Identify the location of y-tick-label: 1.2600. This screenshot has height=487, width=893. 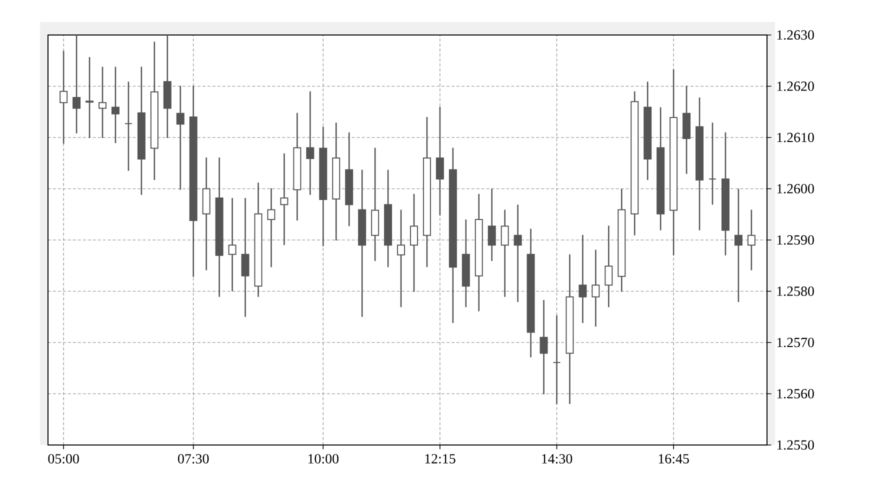
(795, 189).